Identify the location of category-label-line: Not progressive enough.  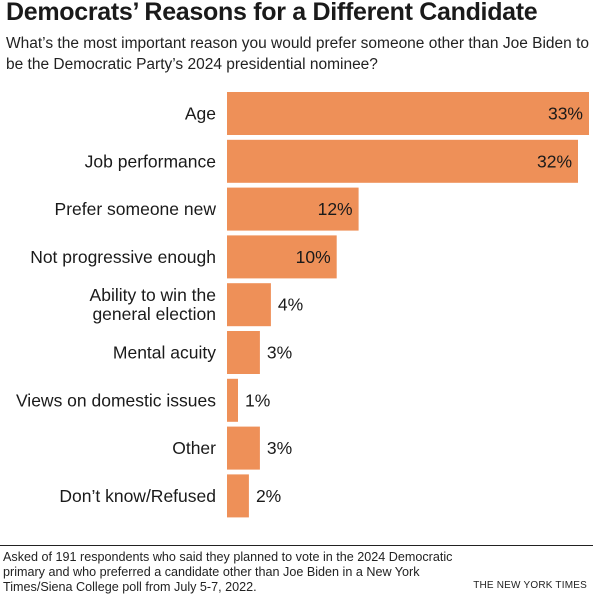
(123, 257).